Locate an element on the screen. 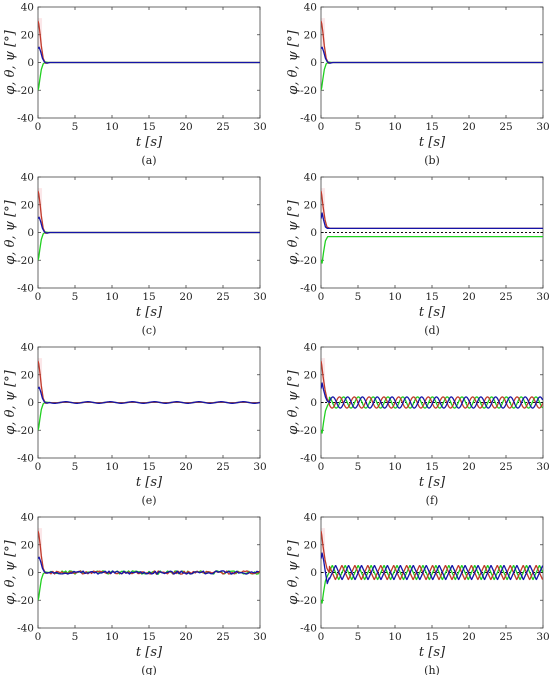 The width and height of the screenshot is (550, 679). panel-label: (c) is located at coordinates (149, 330).